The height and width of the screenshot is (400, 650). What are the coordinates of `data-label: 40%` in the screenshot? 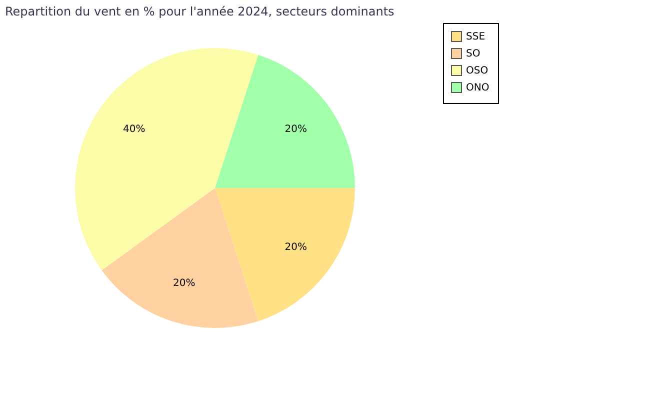 It's located at (134, 130).